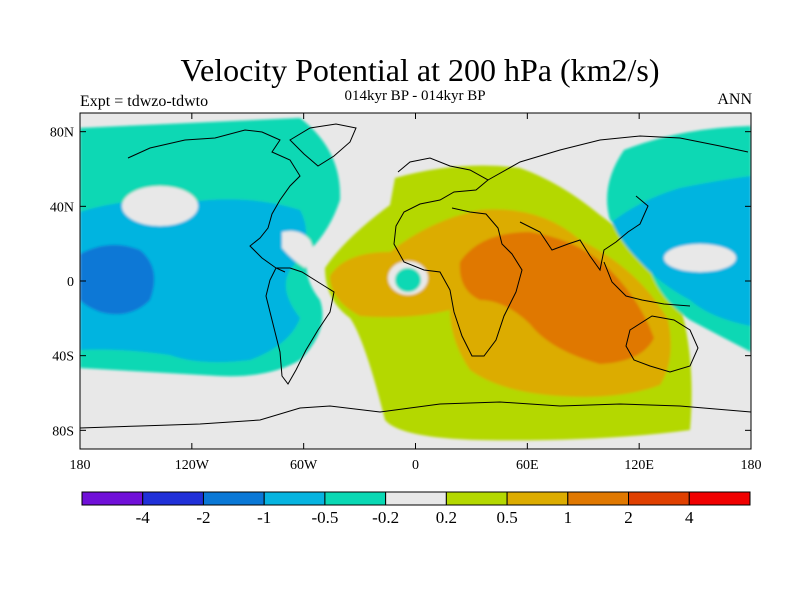 This screenshot has height=600, width=800. What do you see at coordinates (63, 357) in the screenshot?
I see `y-tick-label: 40S` at bounding box center [63, 357].